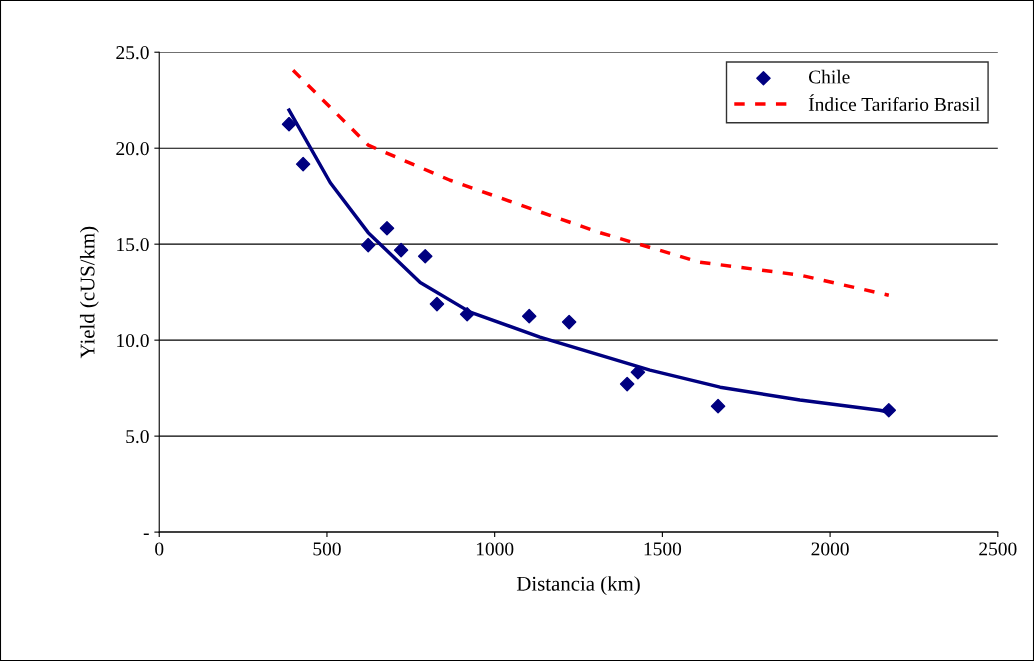  What do you see at coordinates (327, 549) in the screenshot?
I see `x-tick-label: 500` at bounding box center [327, 549].